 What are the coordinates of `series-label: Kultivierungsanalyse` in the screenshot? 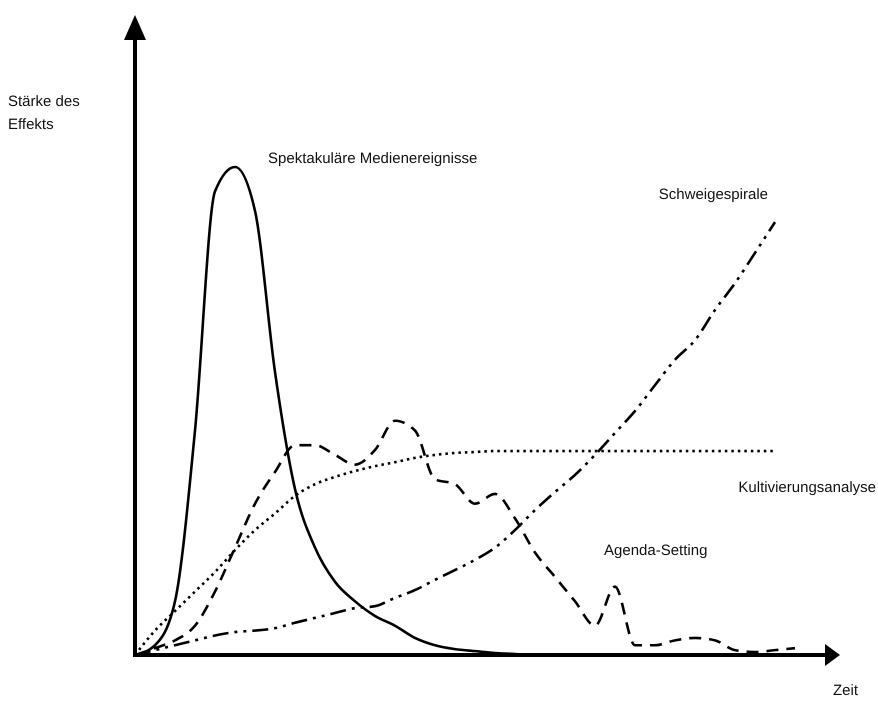 It's located at (807, 487).